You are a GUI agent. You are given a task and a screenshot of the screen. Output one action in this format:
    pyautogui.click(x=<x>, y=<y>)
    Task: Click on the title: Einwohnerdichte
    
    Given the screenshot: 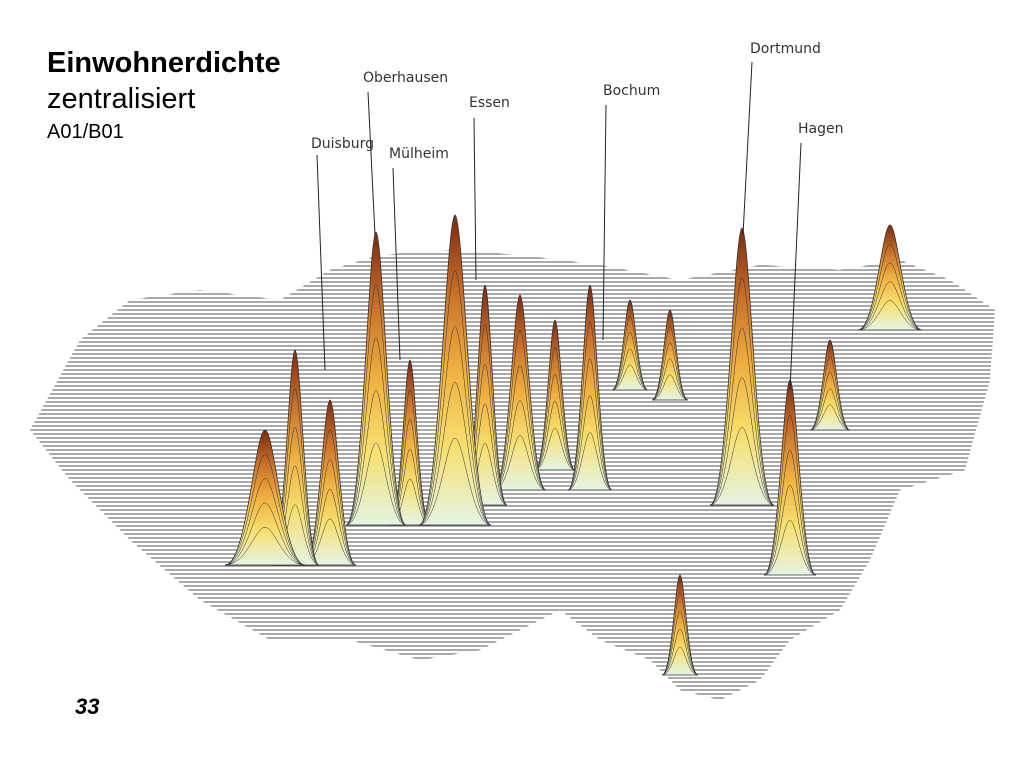 What is the action you would take?
    pyautogui.click(x=164, y=63)
    